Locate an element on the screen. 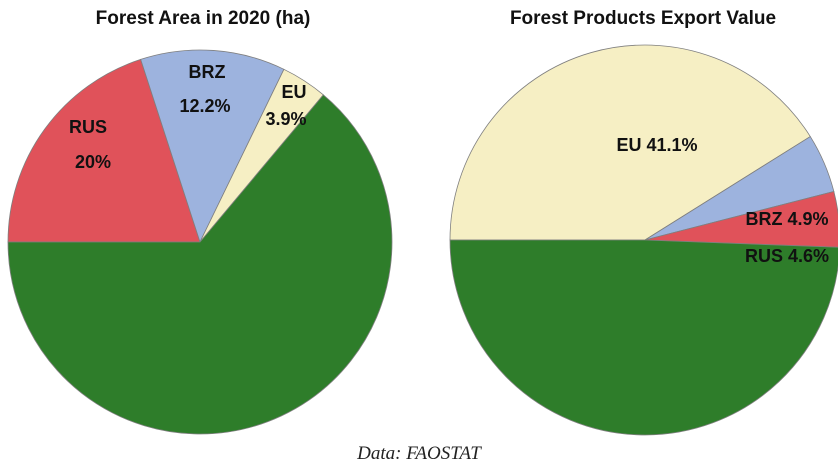 The height and width of the screenshot is (473, 838). export-value-labels: EU 41.1% BRZ 4.9% RUS 4.6% is located at coordinates (722, 200).